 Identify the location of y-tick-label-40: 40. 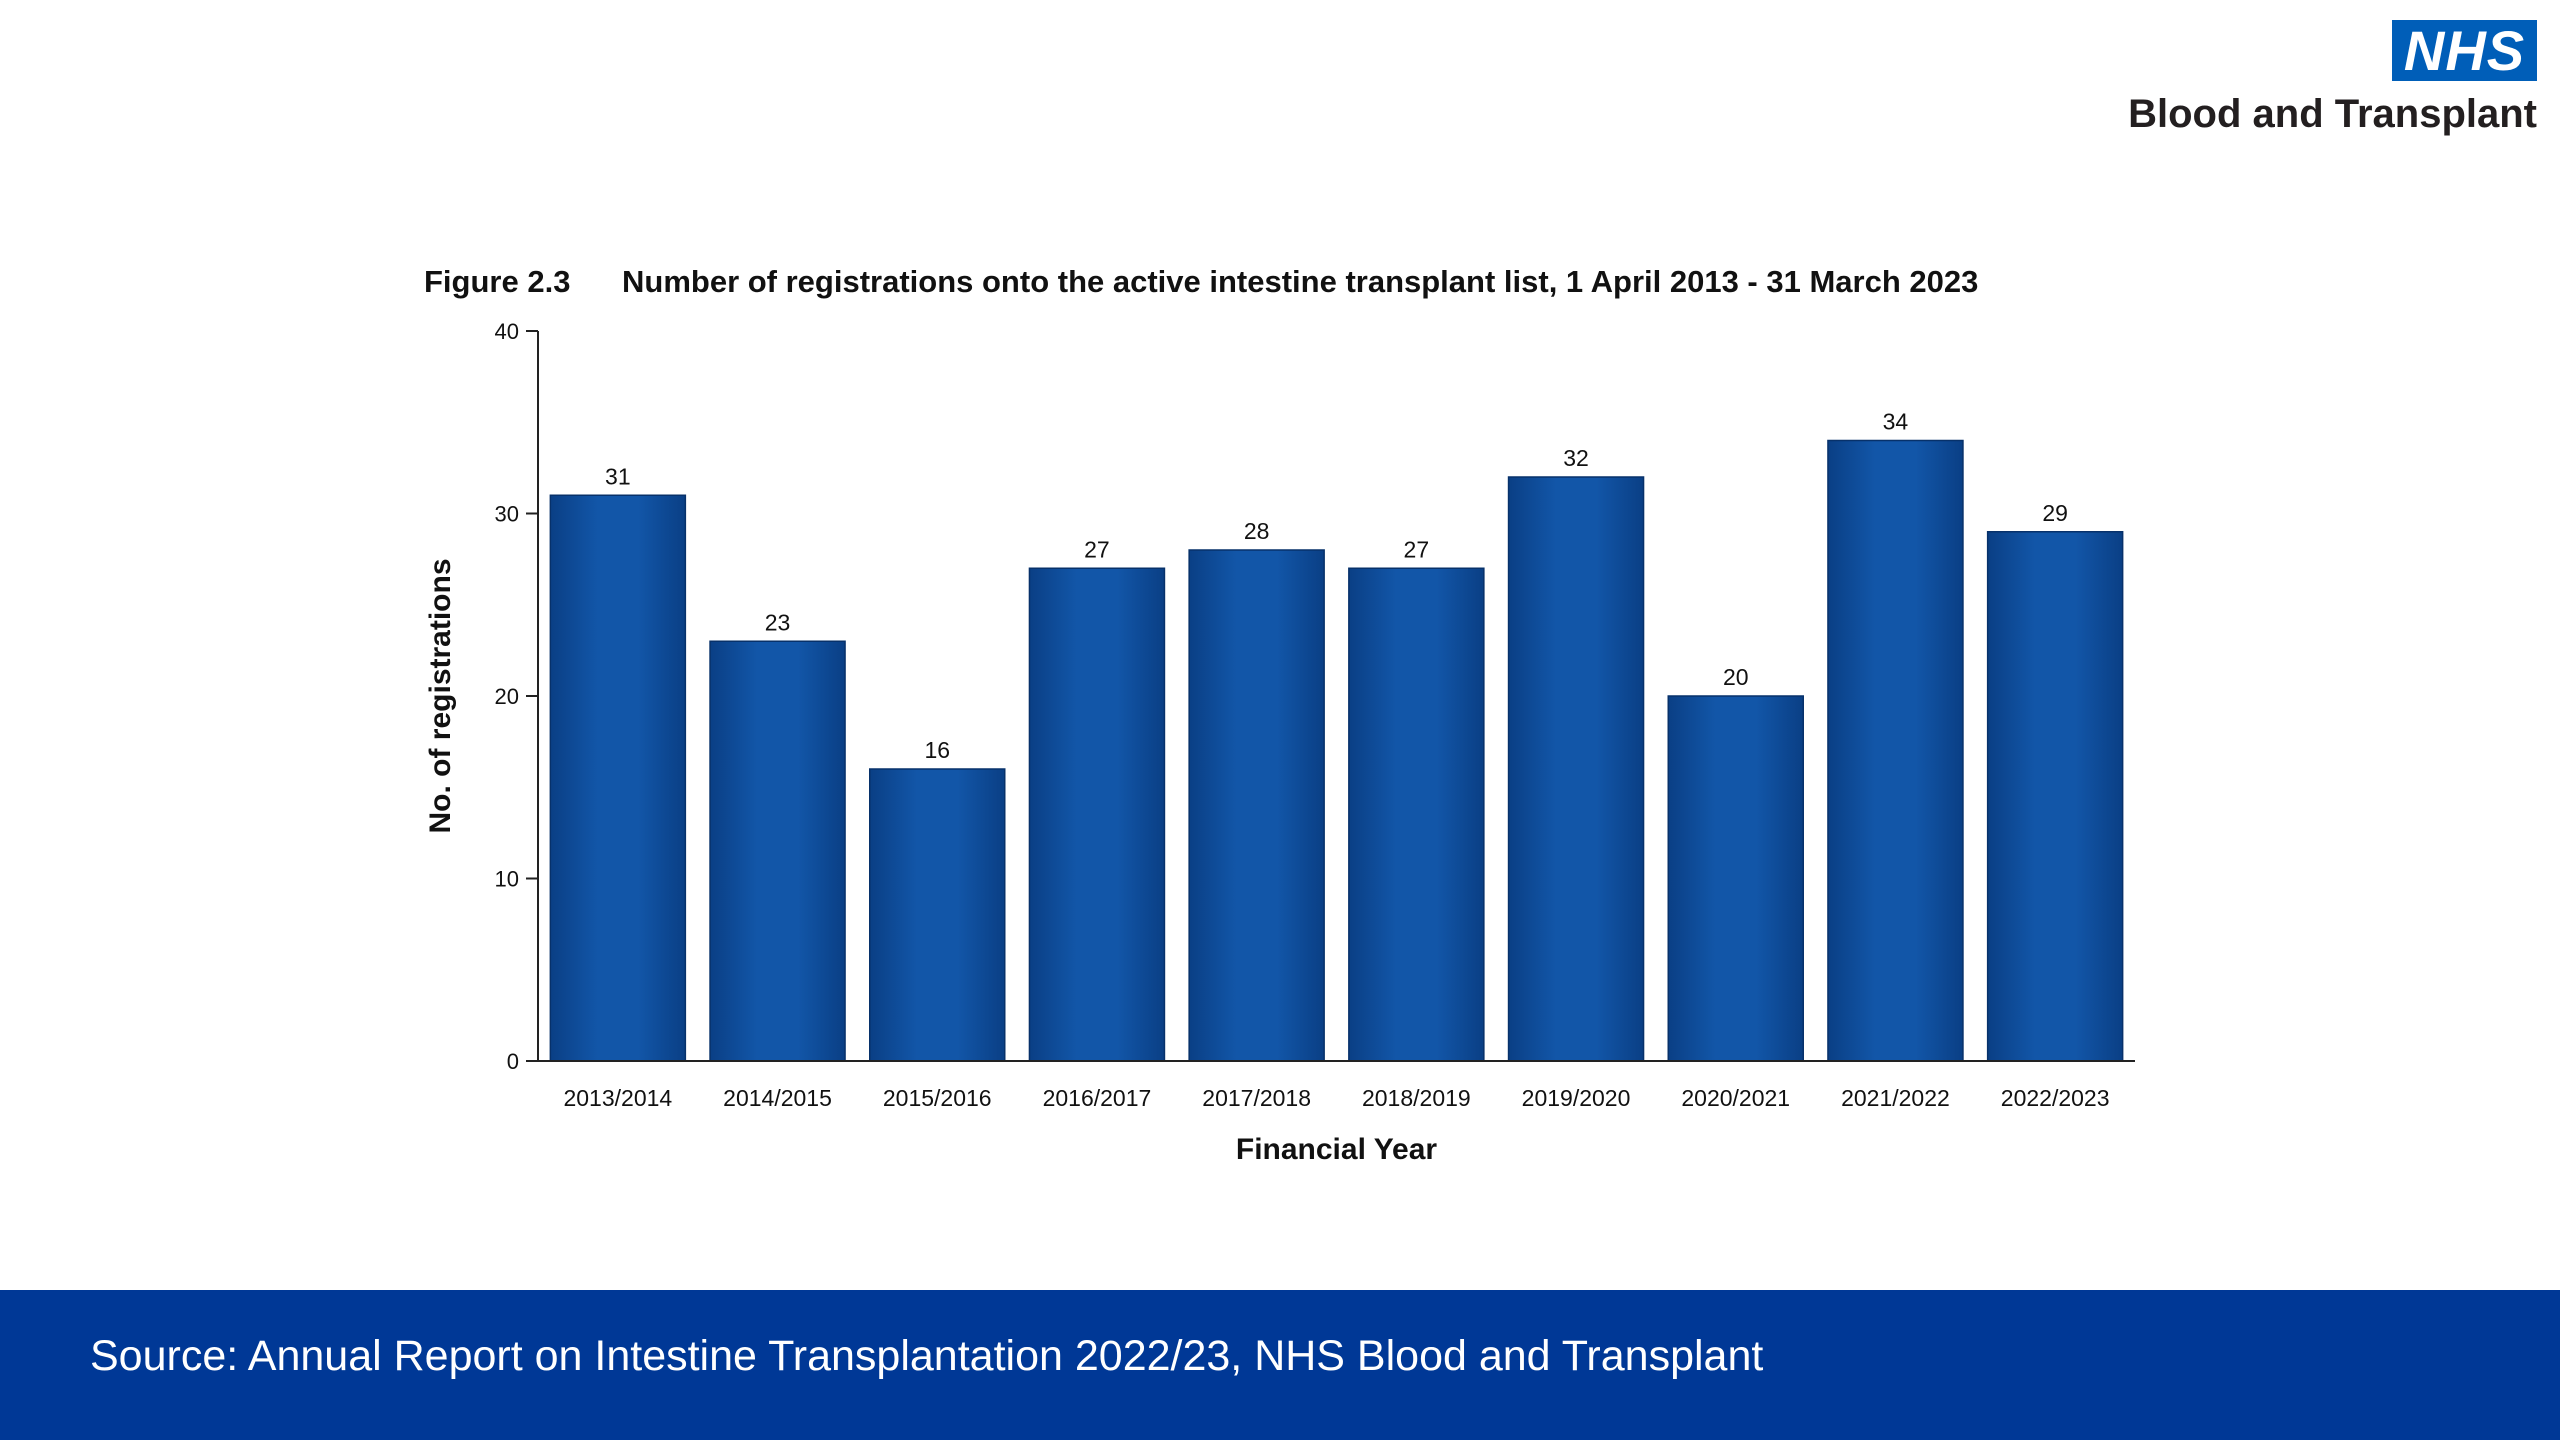
(507, 331).